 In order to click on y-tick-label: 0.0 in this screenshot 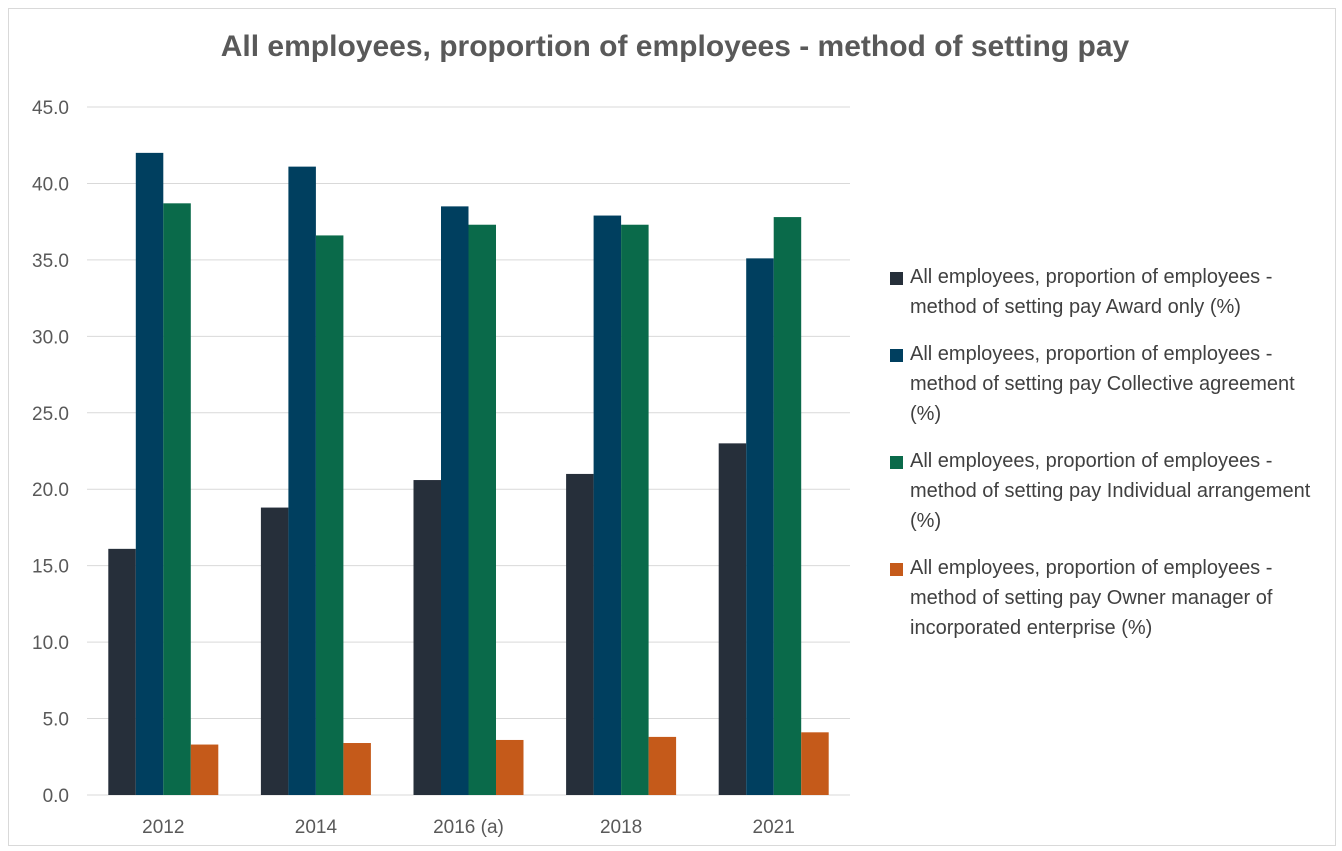, I will do `click(56, 796)`.